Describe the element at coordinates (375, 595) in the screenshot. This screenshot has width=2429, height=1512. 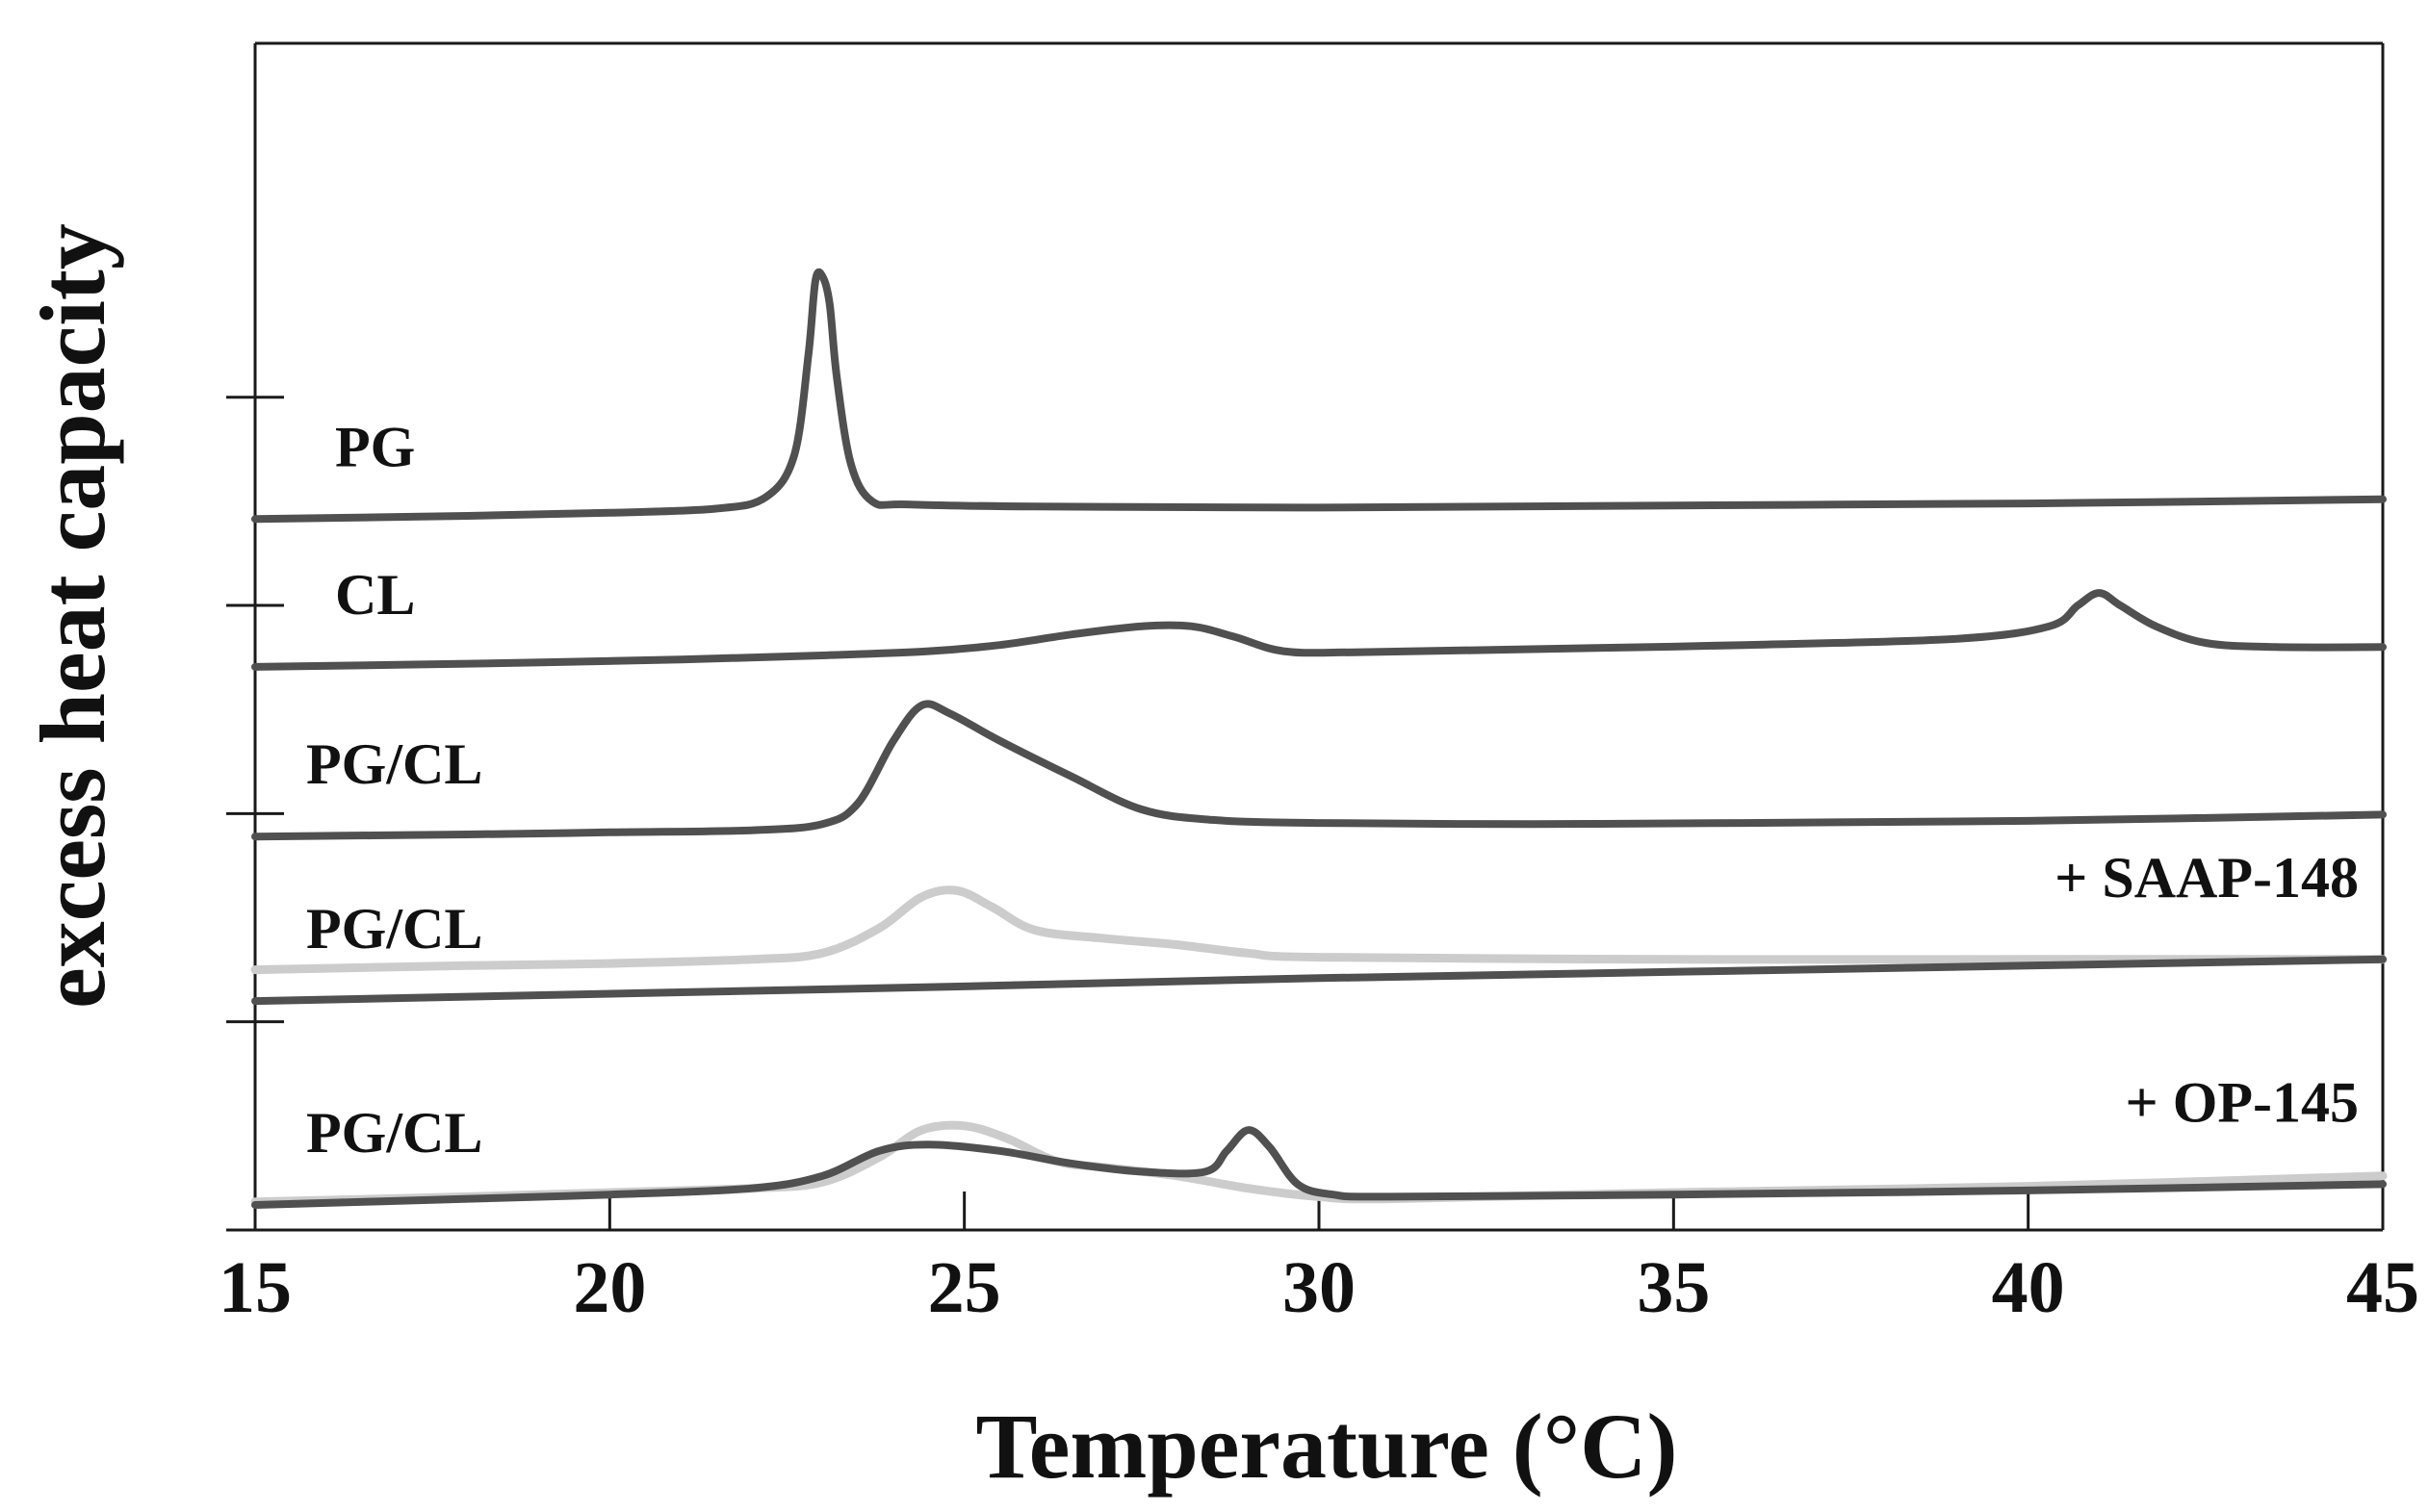
I see `trace-label: CL` at that location.